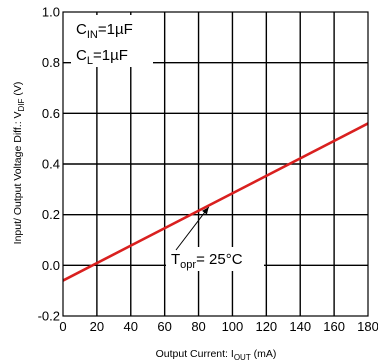 This screenshot has height=364, width=378. Describe the element at coordinates (51, 265) in the screenshot. I see `y-tick-label: 0.0` at that location.